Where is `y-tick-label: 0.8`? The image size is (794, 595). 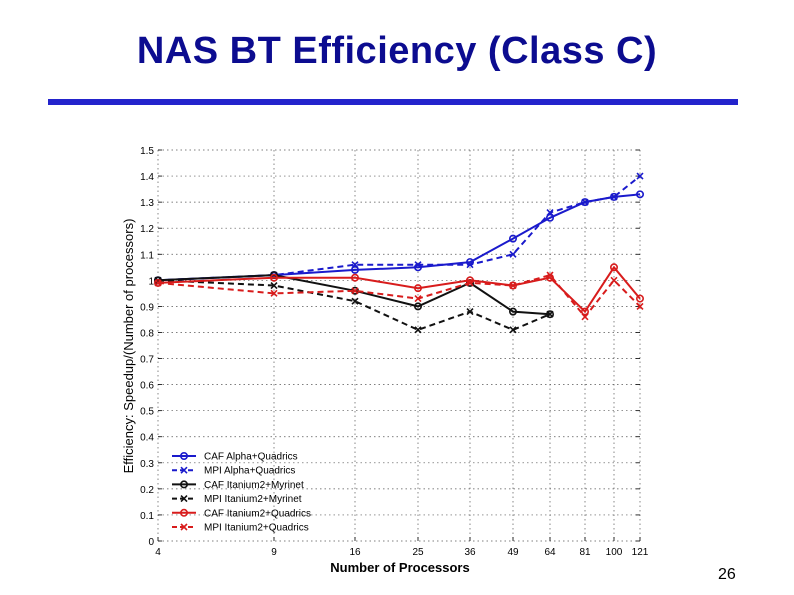
y-tick-label: 0.8 is located at coordinates (147, 333).